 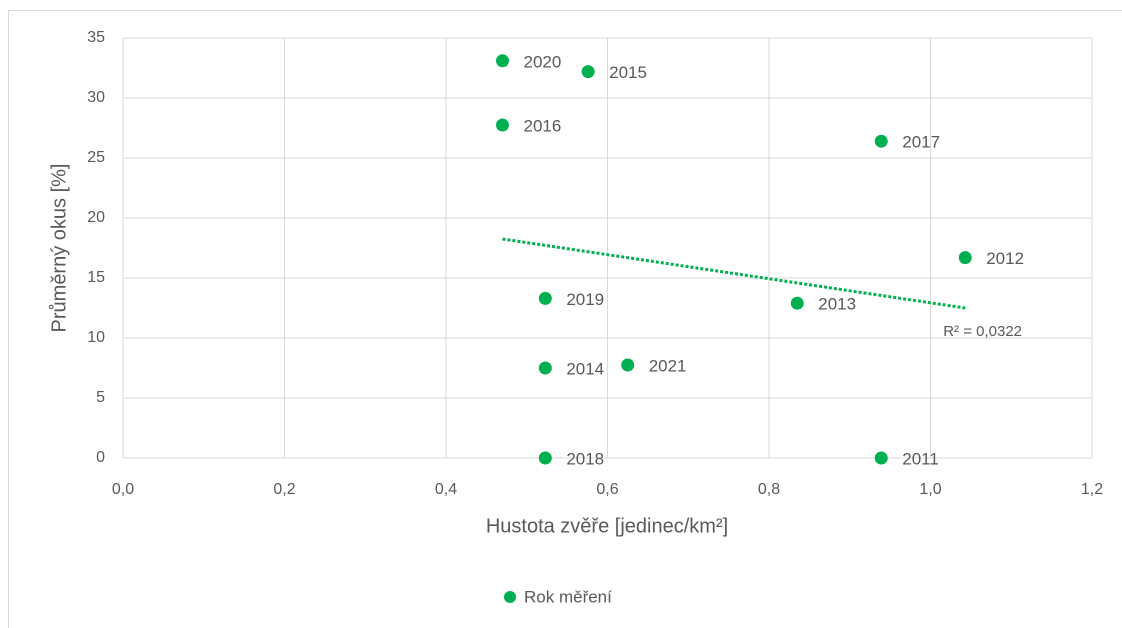 What do you see at coordinates (607, 526) in the screenshot?
I see `x-axis-title: Hustota zvěře [jedinec/km²]` at bounding box center [607, 526].